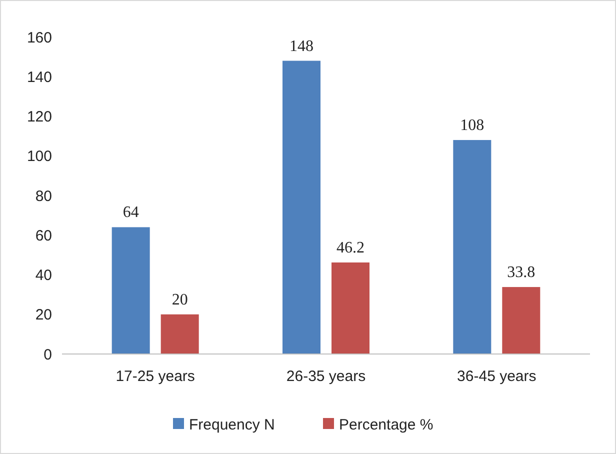  I want to click on x-tick-label: 26-35 years, so click(326, 376).